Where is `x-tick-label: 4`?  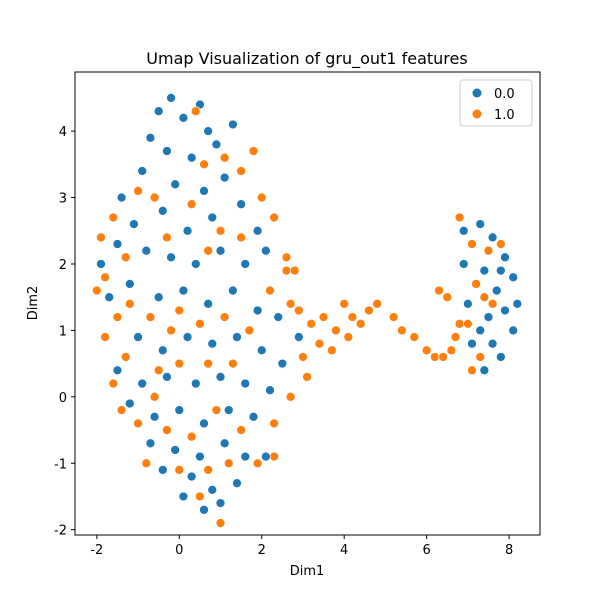 x-tick-label: 4 is located at coordinates (344, 550).